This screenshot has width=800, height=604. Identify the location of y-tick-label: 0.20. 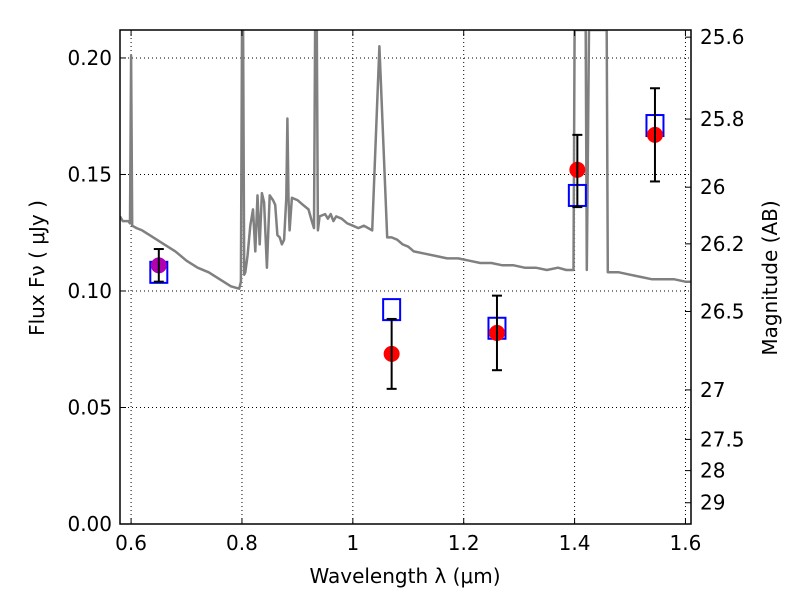
(89, 58).